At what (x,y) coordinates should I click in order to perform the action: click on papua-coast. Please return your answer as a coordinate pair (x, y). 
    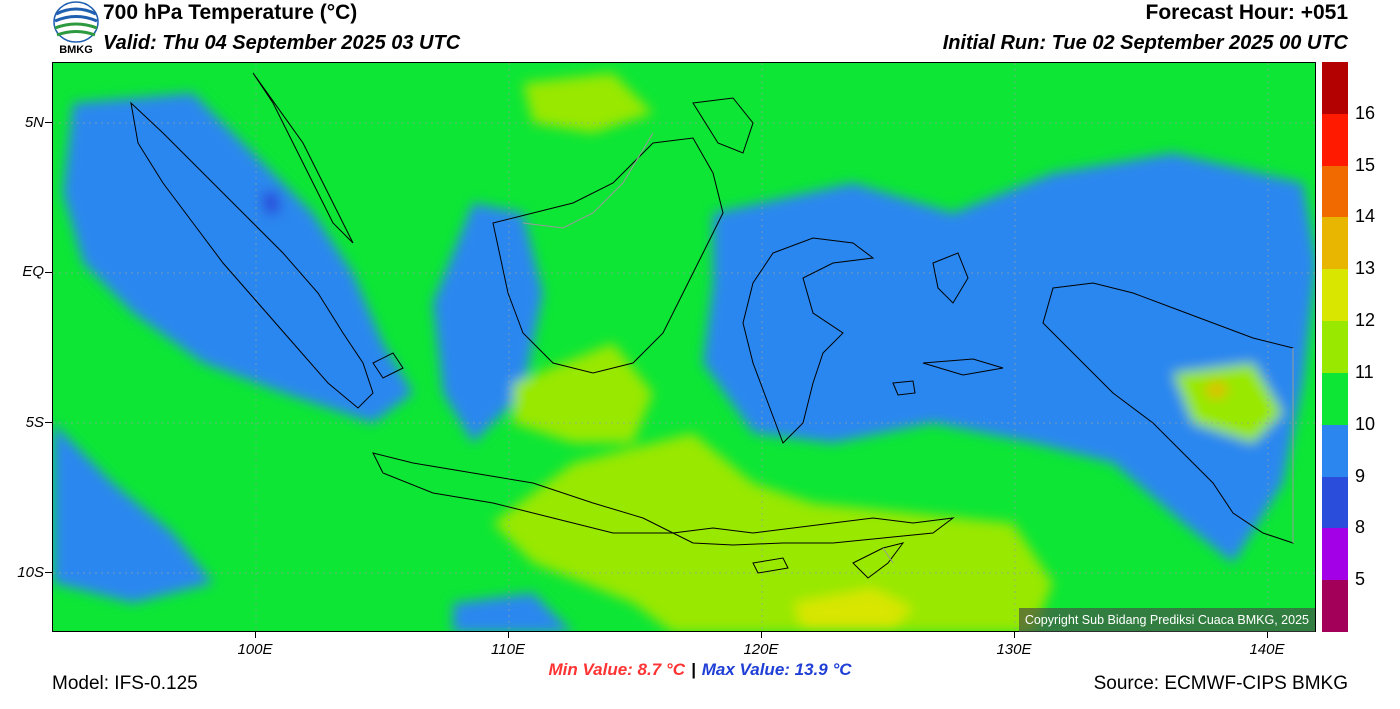
    Looking at the image, I should click on (1168, 413).